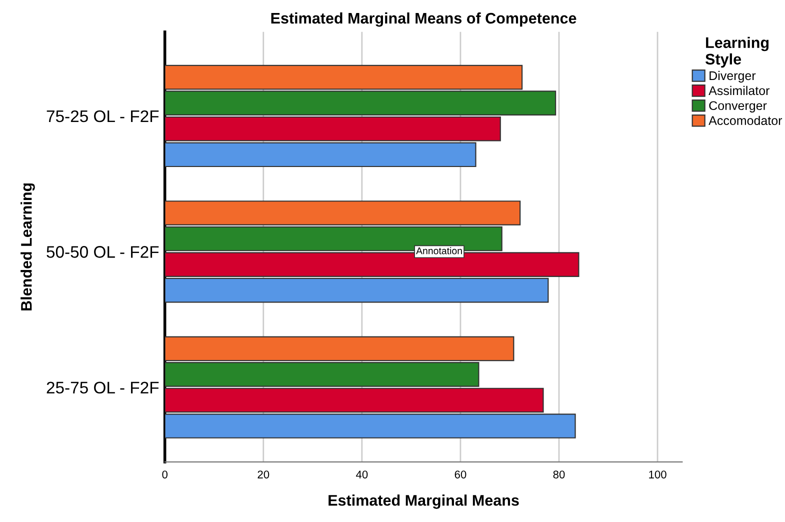  Describe the element at coordinates (165, 474) in the screenshot. I see `x-tick-label: 0` at that location.